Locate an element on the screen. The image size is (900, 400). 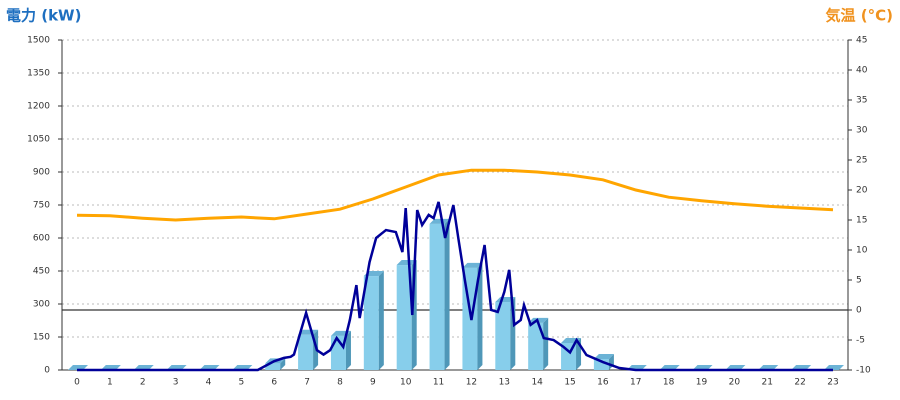
x-tick-label: 20 is located at coordinates (735, 383).